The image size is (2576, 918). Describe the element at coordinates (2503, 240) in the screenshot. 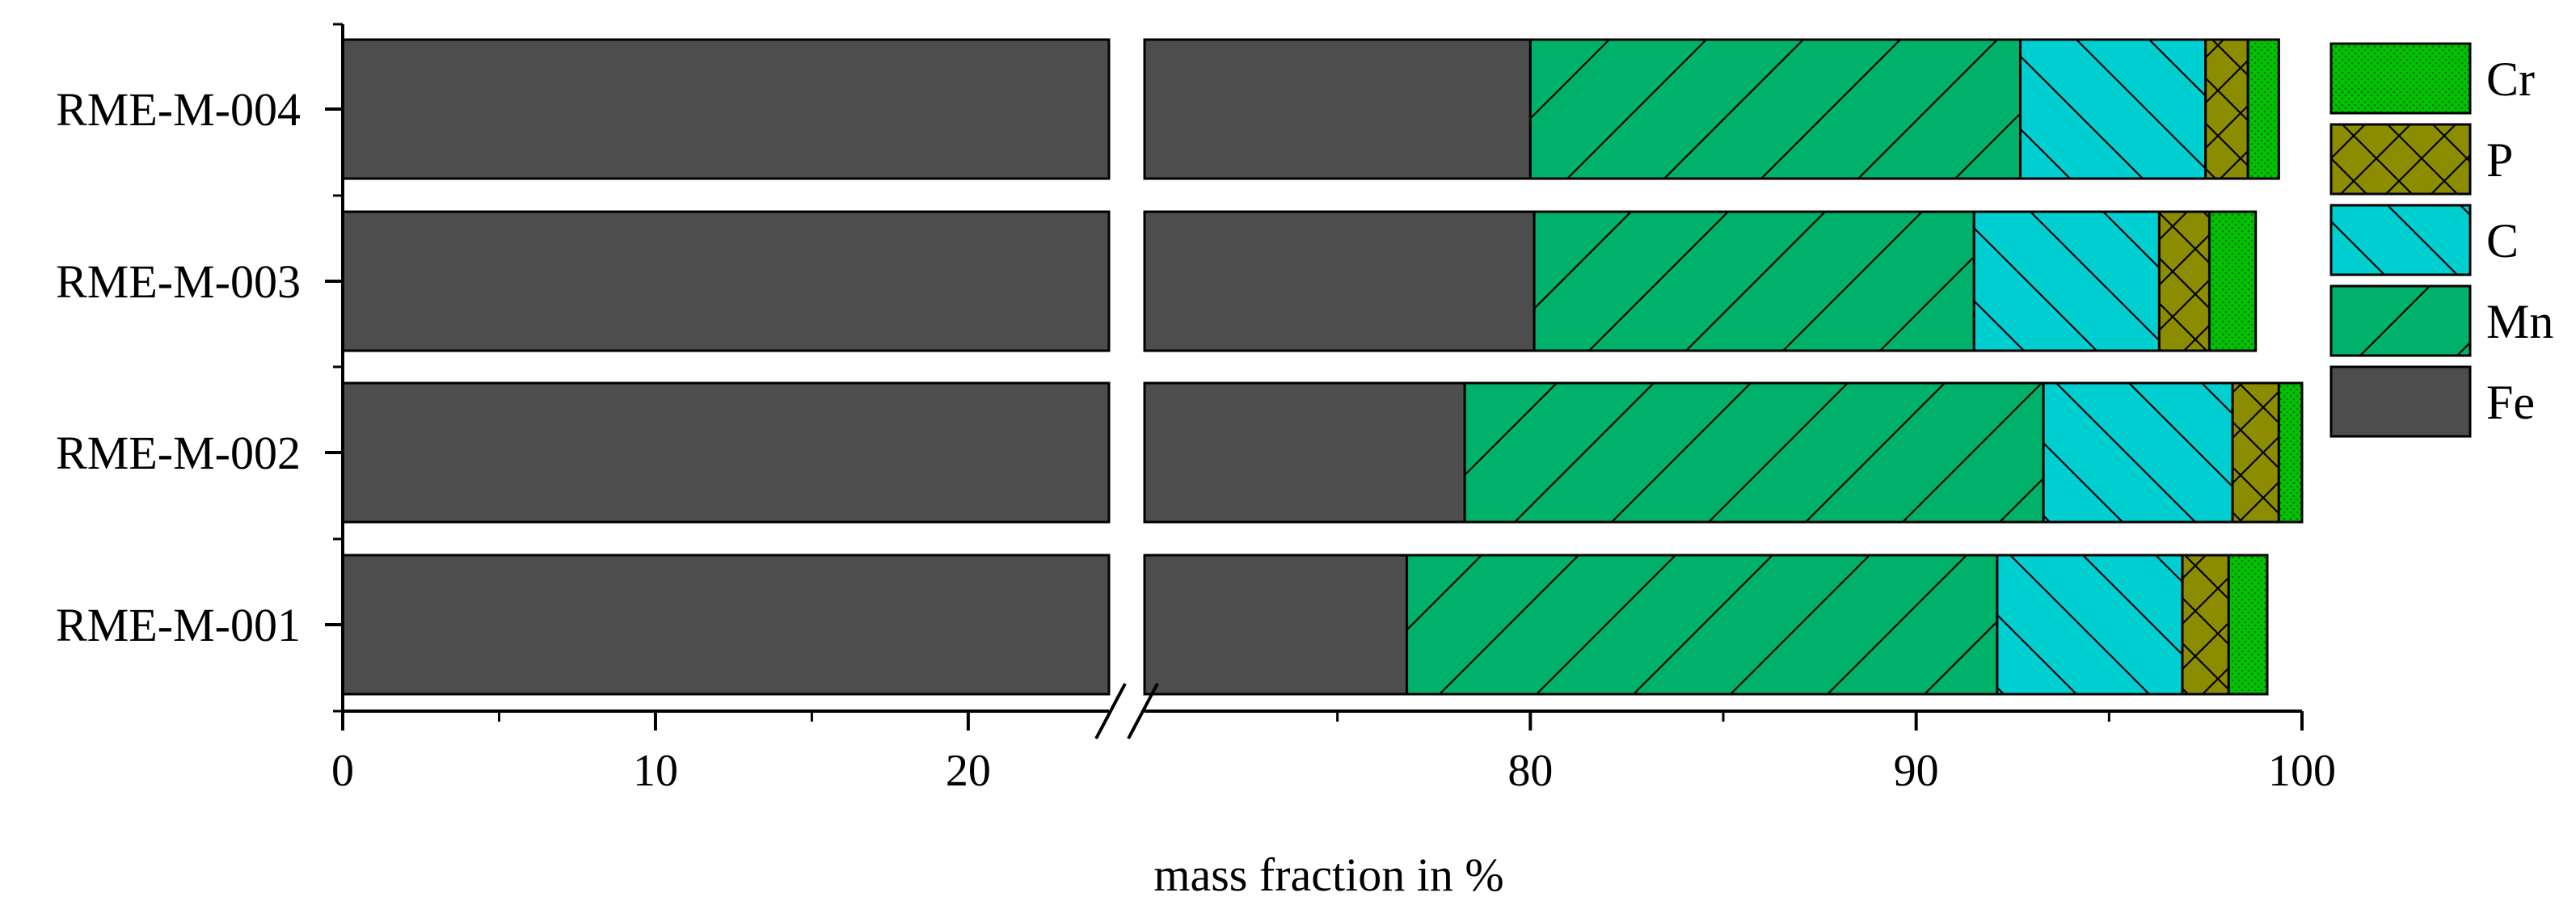

I see `legend-label-c: C` at that location.